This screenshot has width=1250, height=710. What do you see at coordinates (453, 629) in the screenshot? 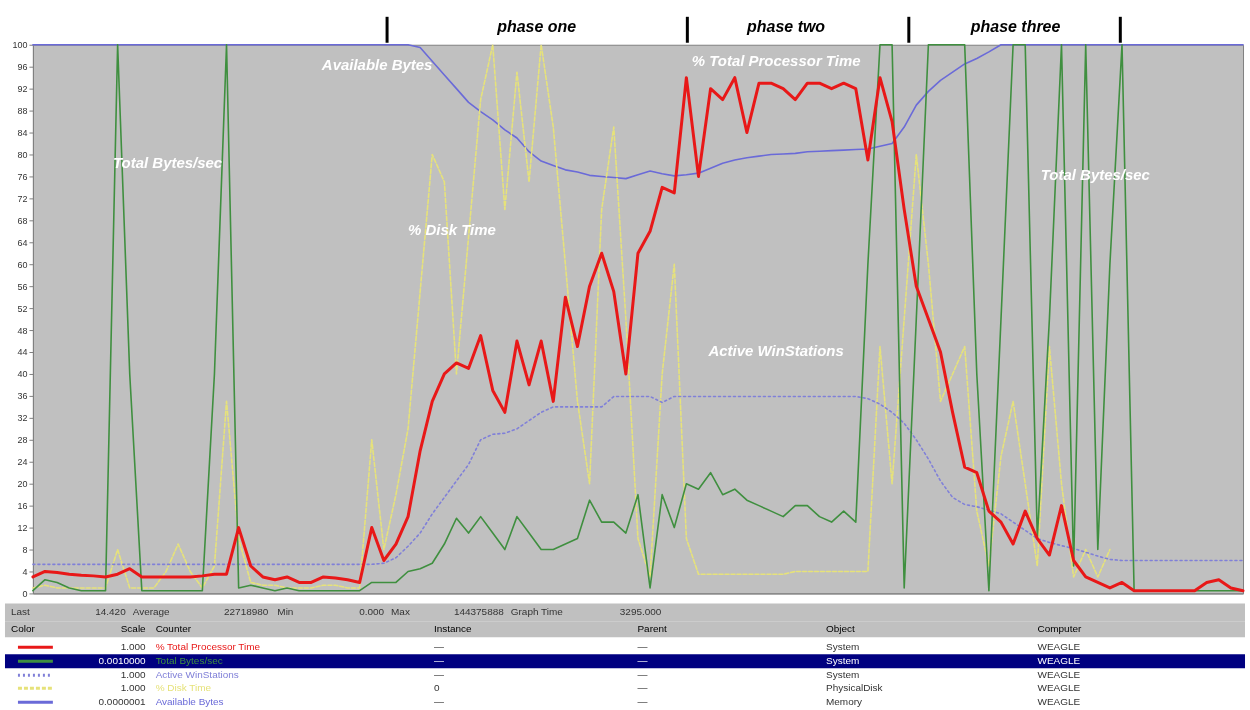
I see `text: Instance` at bounding box center [453, 629].